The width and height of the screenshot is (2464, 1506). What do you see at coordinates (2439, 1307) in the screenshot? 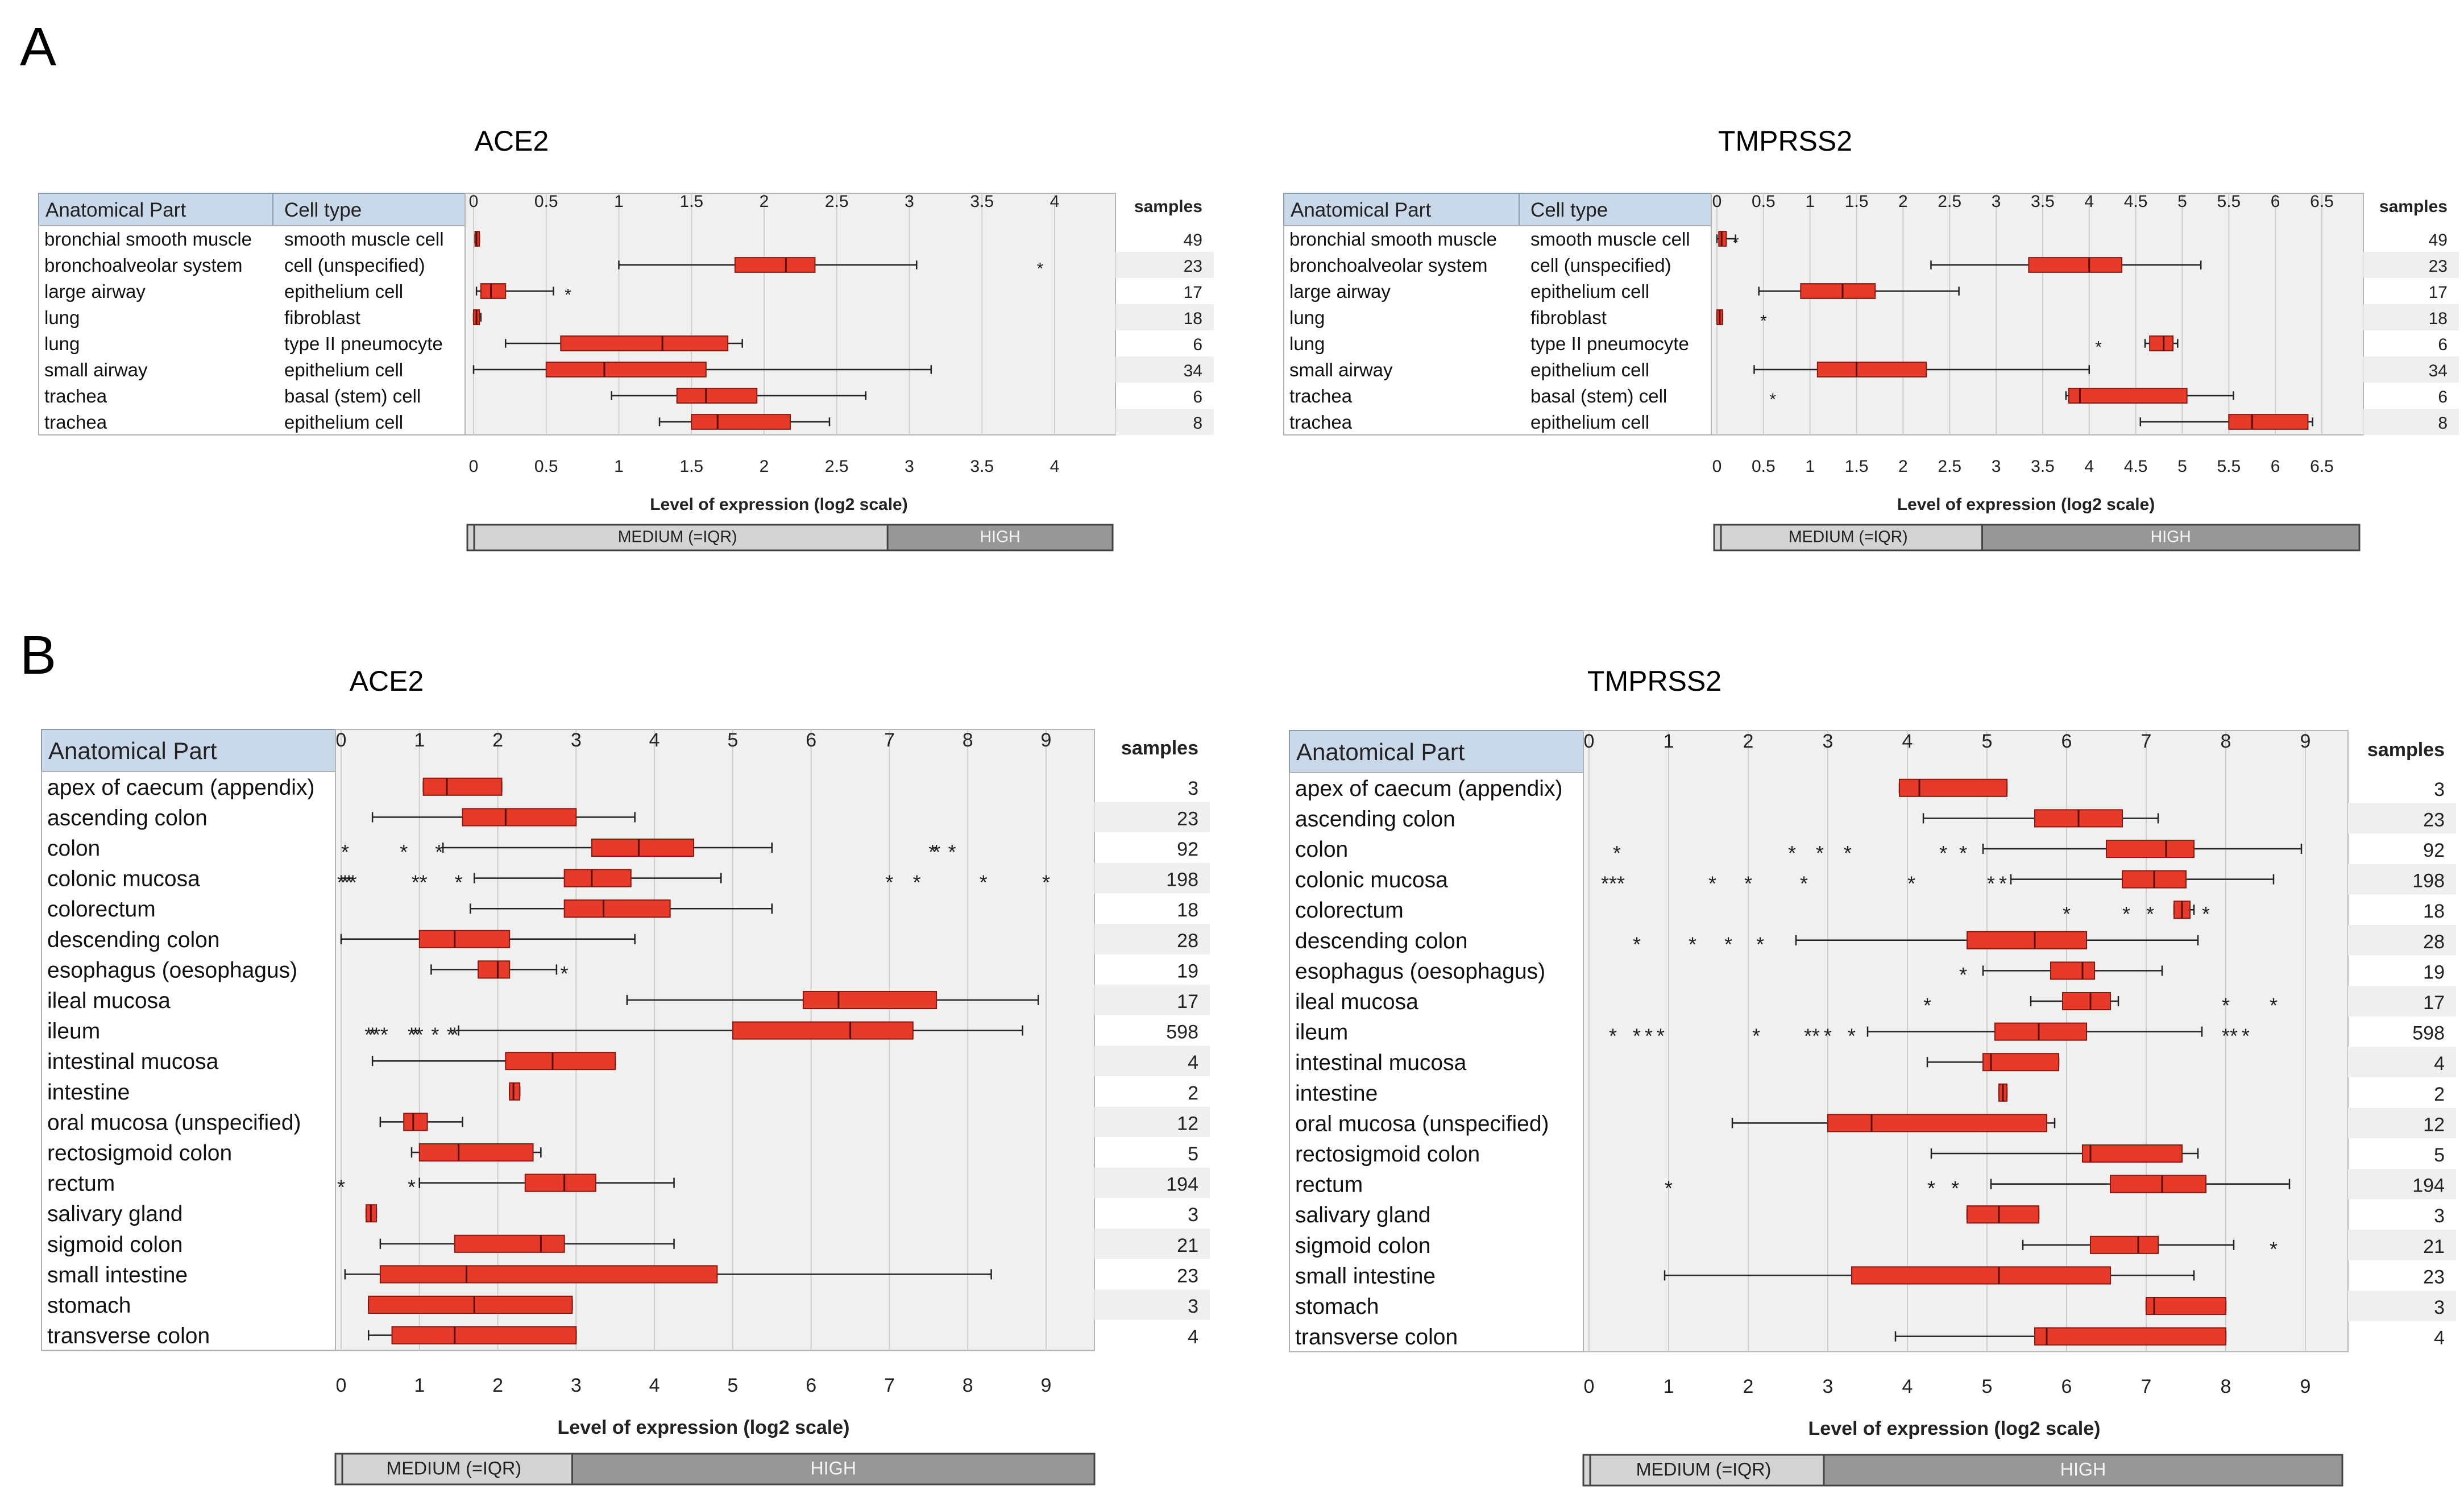
I see `row-samples: 3` at bounding box center [2439, 1307].